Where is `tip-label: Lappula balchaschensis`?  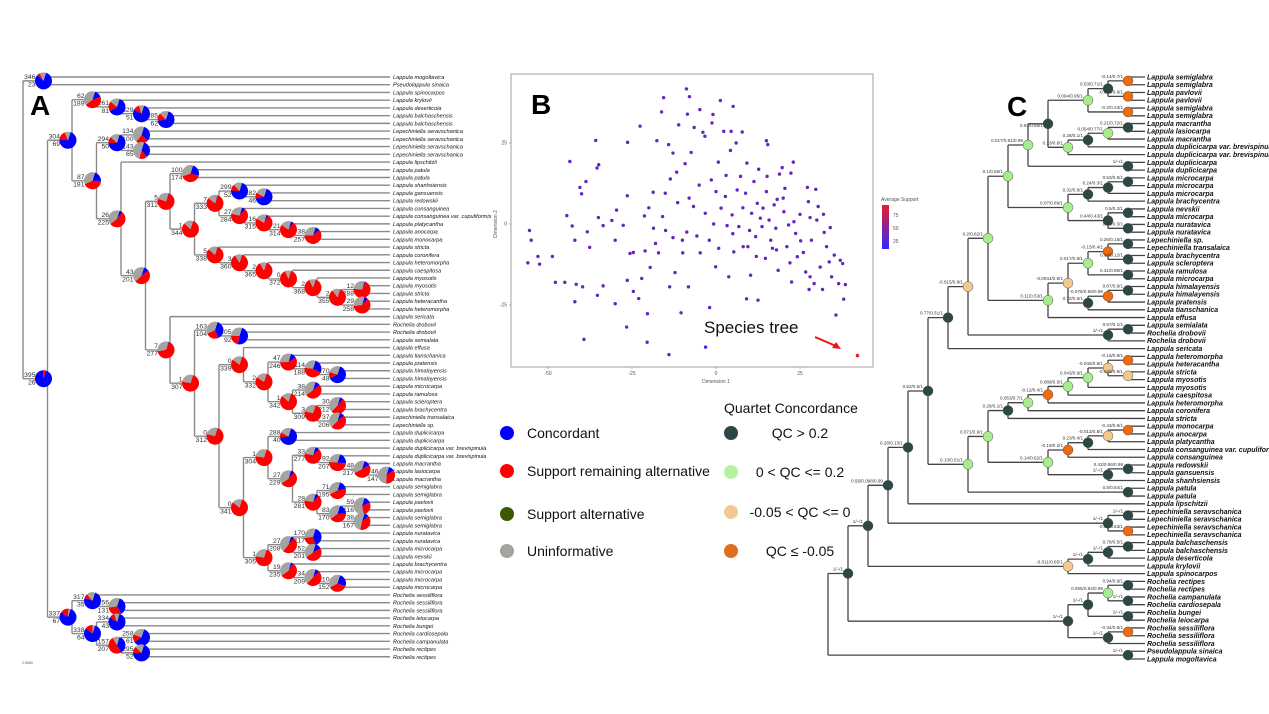 tip-label: Lappula balchaschensis is located at coordinates (1187, 551).